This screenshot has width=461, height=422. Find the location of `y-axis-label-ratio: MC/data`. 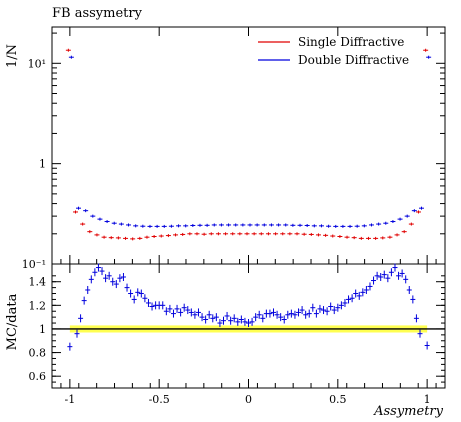

y-axis-label-ratio: MC/data is located at coordinates (12, 321).